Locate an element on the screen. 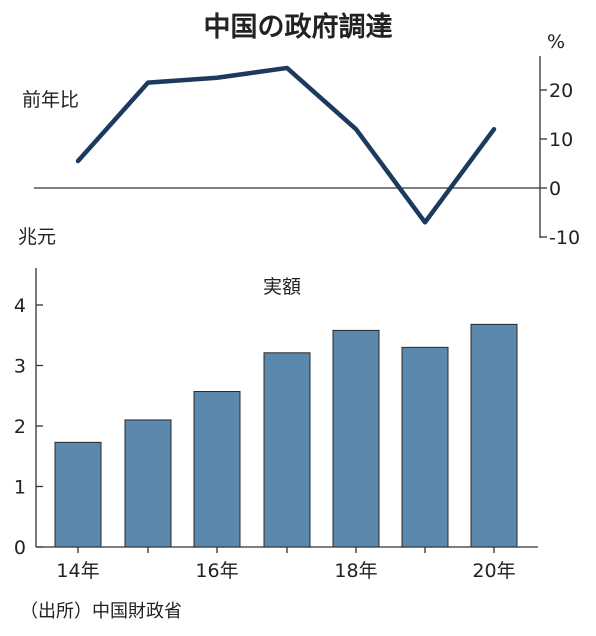 The width and height of the screenshot is (596, 636). bar-y-tick-label: 4 is located at coordinates (20, 306).